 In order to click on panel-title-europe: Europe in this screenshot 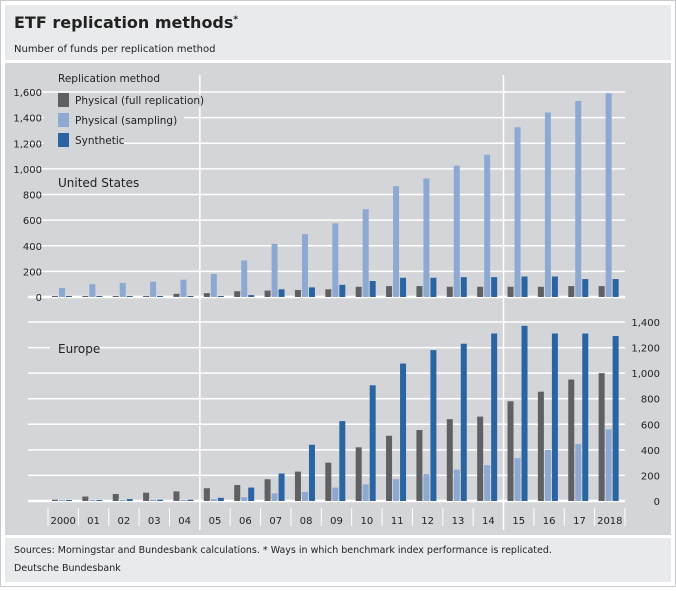, I will do `click(79, 349)`.